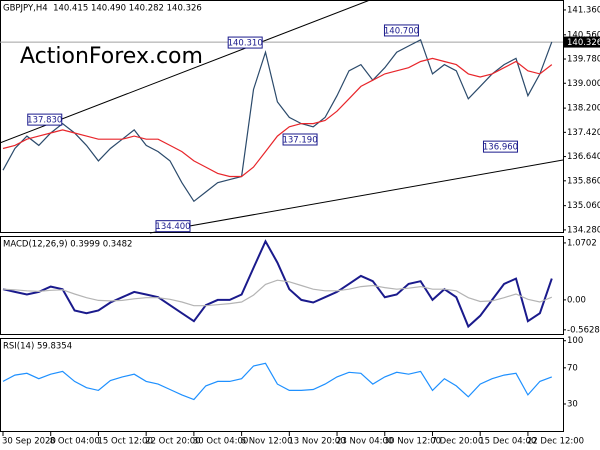 The width and height of the screenshot is (600, 450). I want to click on x-tick-label: 30 Oct 04:00, so click(220, 442).